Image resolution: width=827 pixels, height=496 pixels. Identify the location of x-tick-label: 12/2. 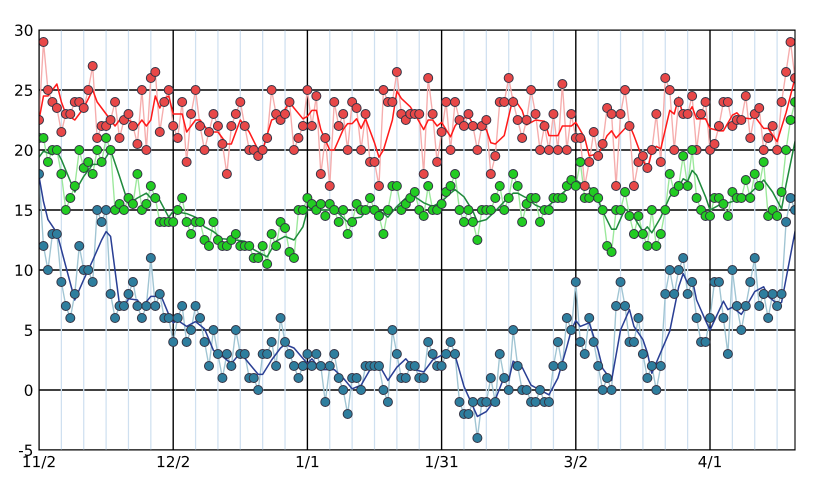
(173, 462).